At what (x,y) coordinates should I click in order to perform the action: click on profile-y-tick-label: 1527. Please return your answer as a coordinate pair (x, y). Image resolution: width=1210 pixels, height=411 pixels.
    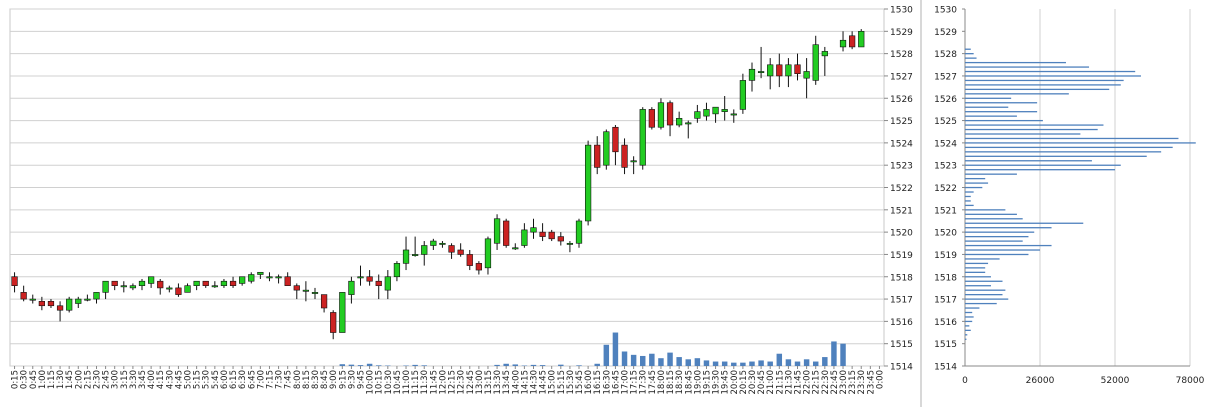
    Looking at the image, I should click on (945, 77).